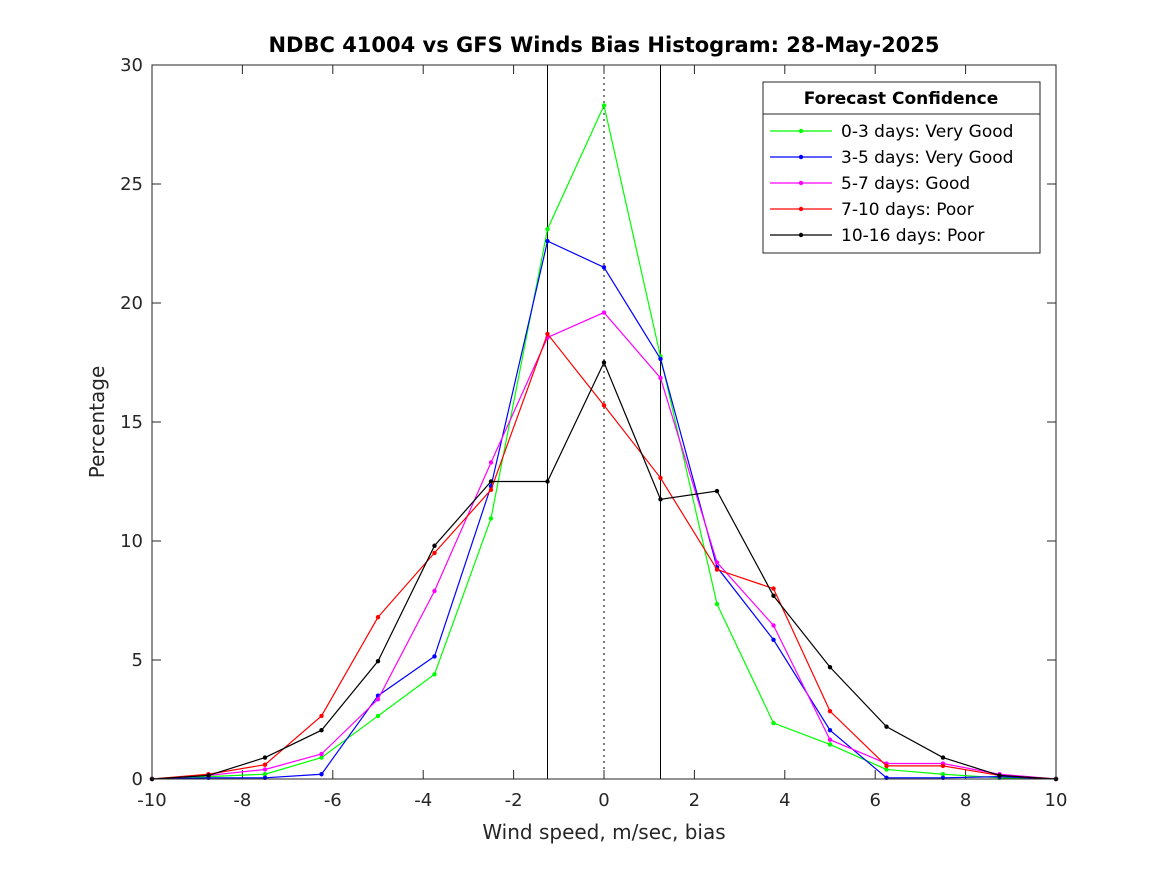 The height and width of the screenshot is (875, 1167). Describe the element at coordinates (242, 800) in the screenshot. I see `x-tick-label: -8` at that location.